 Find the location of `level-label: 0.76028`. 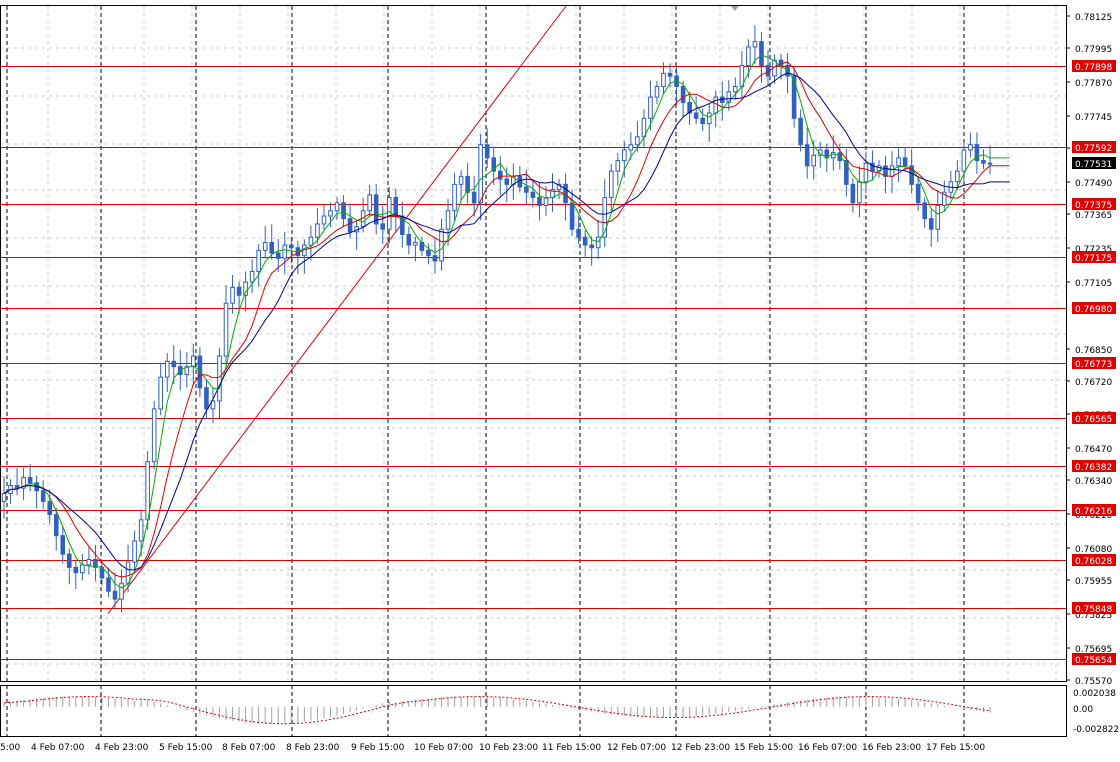

level-label: 0.76028 is located at coordinates (1093, 562).